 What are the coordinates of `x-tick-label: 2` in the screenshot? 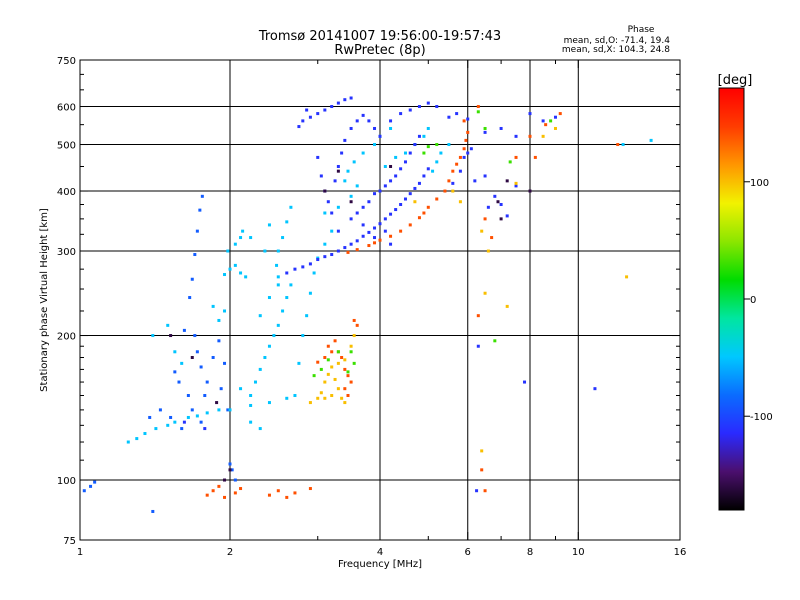 It's located at (230, 552).